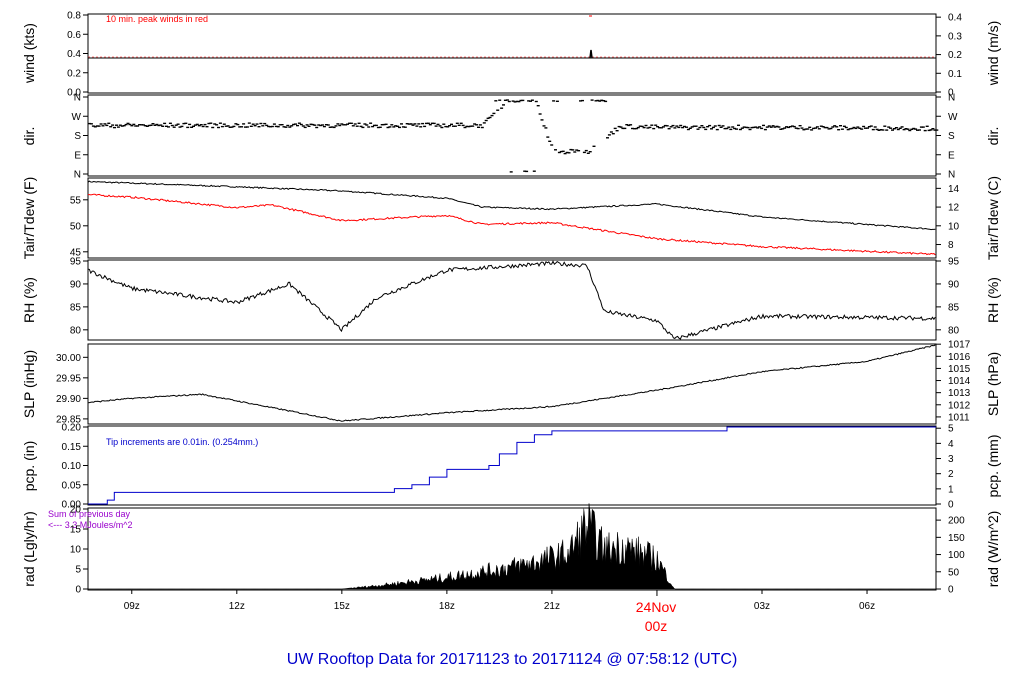  I want to click on rad-tick-label: 20, so click(76, 510).